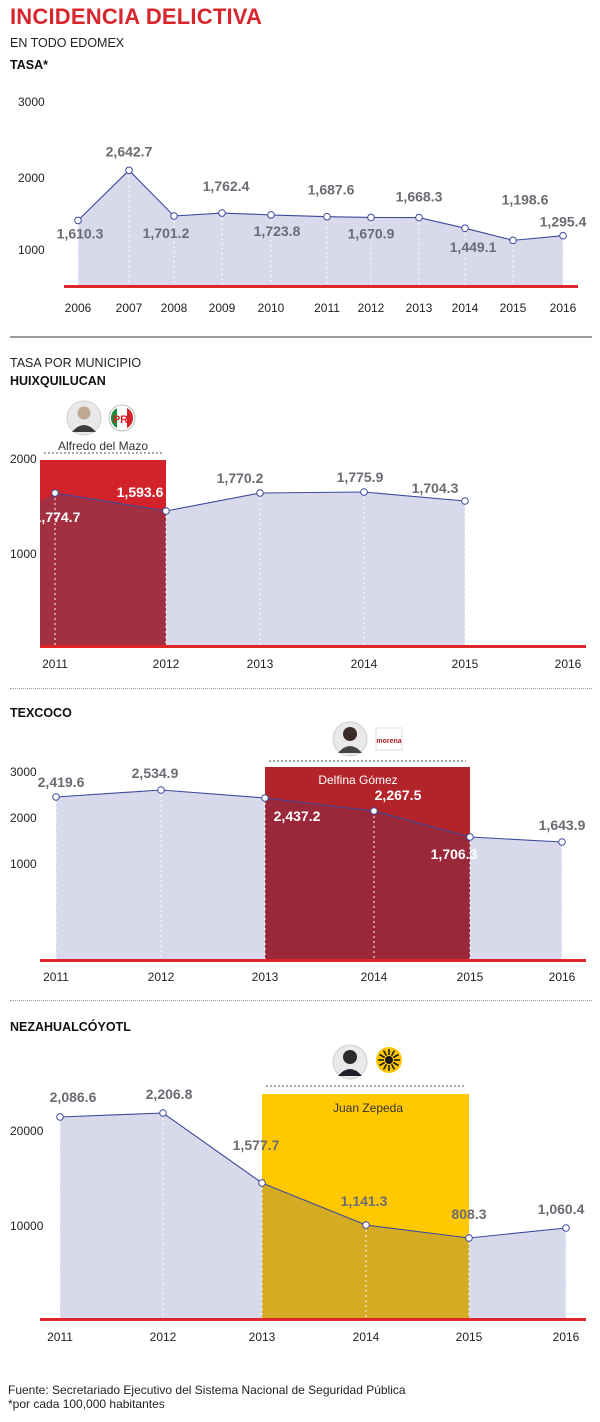 The height and width of the screenshot is (1422, 600). I want to click on data-label: 1,449.1, so click(473, 247).